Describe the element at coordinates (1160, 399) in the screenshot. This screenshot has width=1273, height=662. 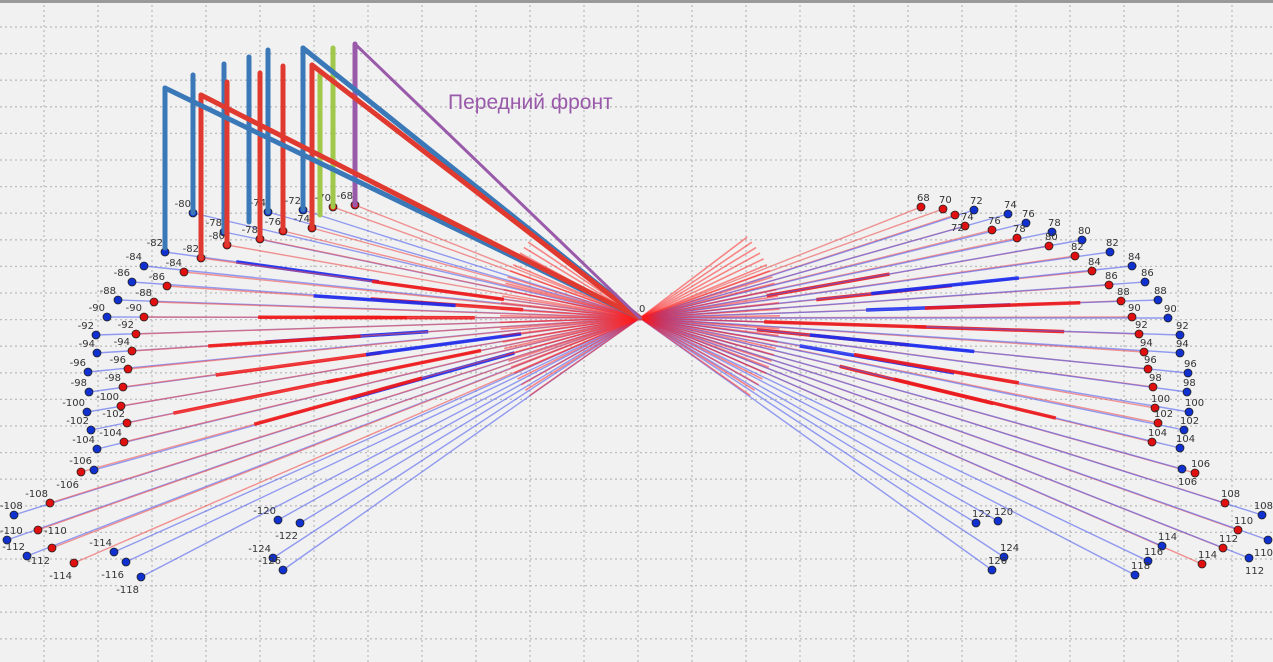
I see `point-label: 100` at that location.